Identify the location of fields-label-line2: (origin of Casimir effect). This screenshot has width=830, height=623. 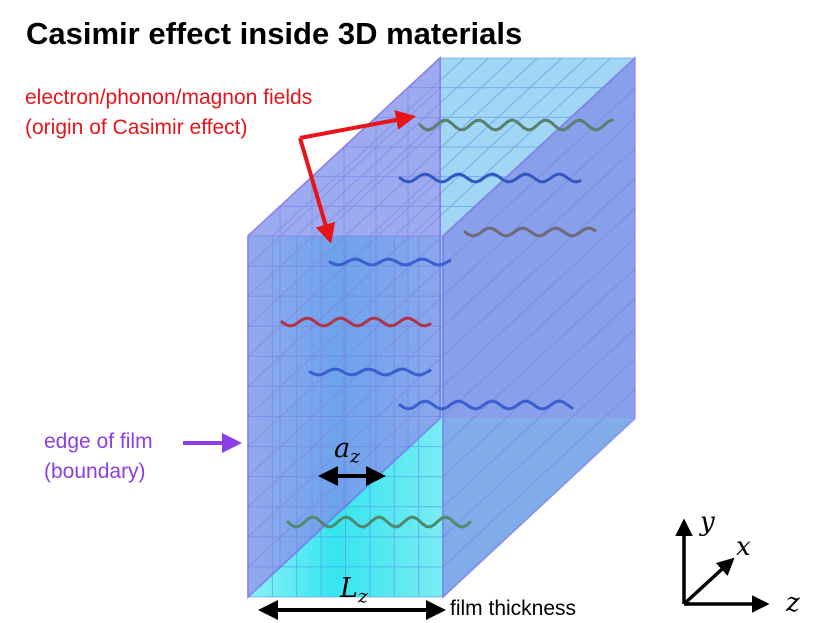
(136, 127).